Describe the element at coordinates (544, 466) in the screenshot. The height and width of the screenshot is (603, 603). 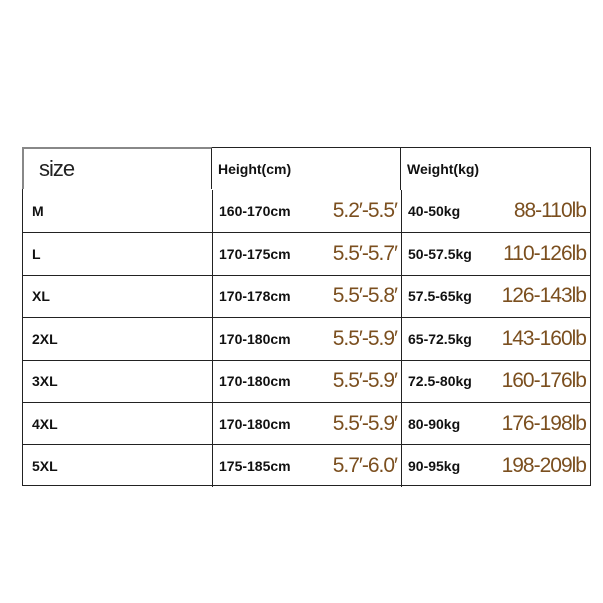
I see `weight-lb: 198-209lb` at that location.